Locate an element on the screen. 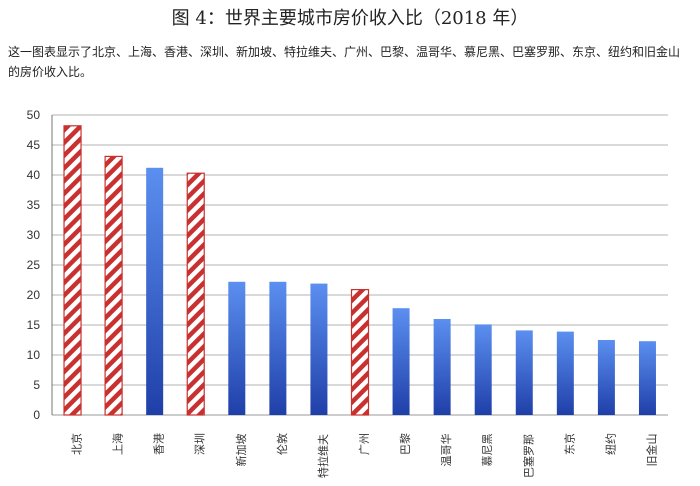 This screenshot has width=700, height=486. chart-title: 图 4：世界主要城市房价收入比（2018 年） is located at coordinates (350, 18).